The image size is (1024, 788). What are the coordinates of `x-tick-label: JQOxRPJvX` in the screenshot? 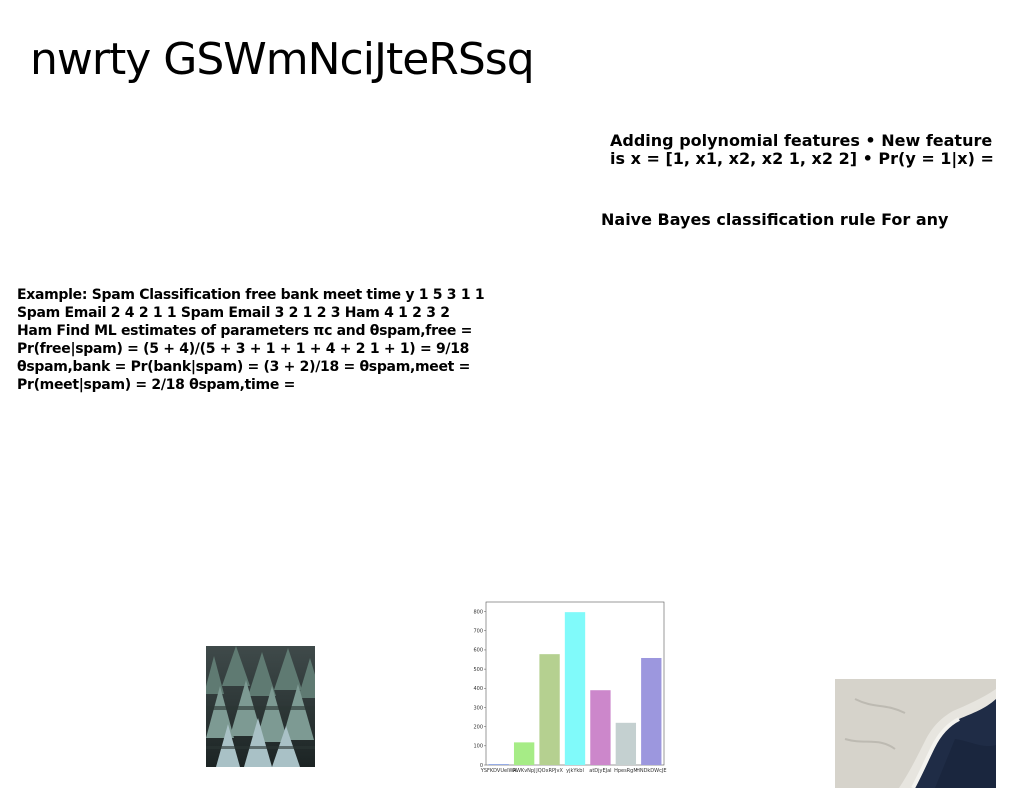 It's located at (549, 771).